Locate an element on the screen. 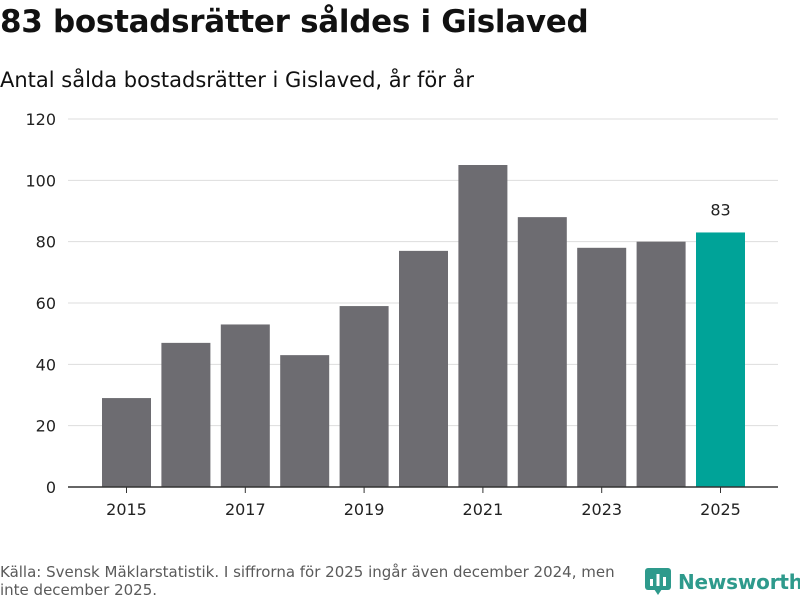  bar-2022 is located at coordinates (542, 352).